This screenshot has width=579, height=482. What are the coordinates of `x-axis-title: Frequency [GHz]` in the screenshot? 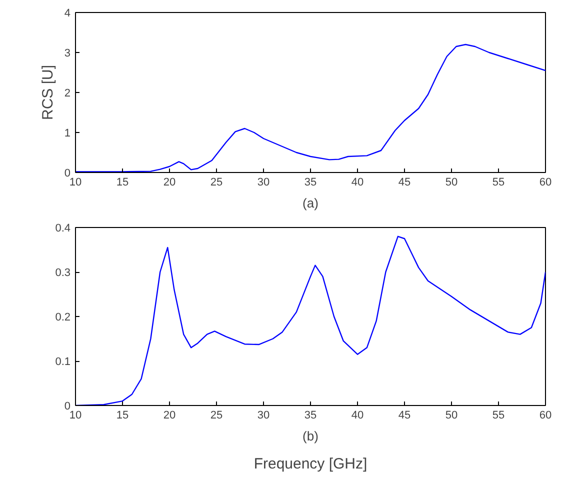 It's located at (311, 464).